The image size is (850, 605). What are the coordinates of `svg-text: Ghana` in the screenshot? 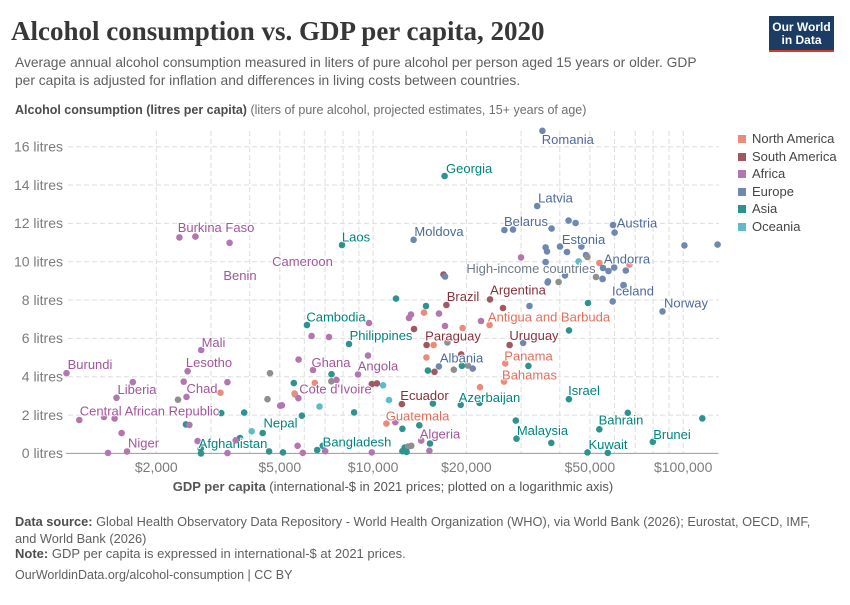 It's located at (331, 362).